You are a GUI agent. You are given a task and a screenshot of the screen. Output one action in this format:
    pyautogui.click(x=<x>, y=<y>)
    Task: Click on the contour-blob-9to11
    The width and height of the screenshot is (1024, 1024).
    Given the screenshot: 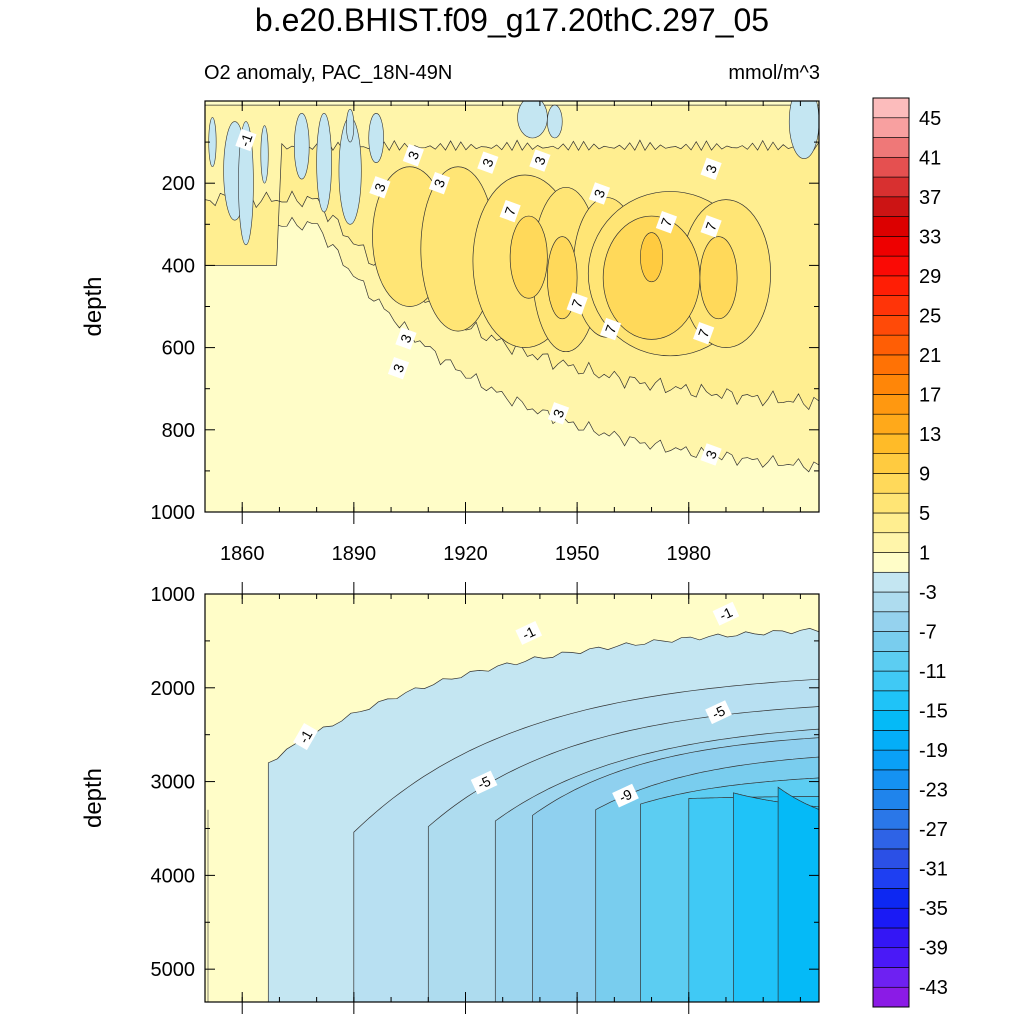 What is the action you would take?
    pyautogui.click(x=652, y=257)
    